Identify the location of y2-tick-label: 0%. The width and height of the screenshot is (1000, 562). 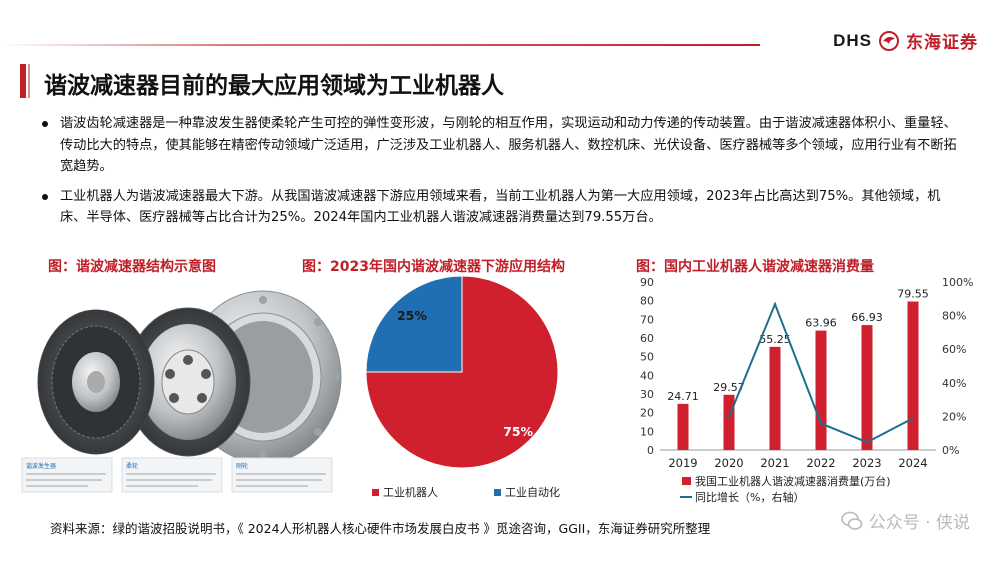
(950, 450).